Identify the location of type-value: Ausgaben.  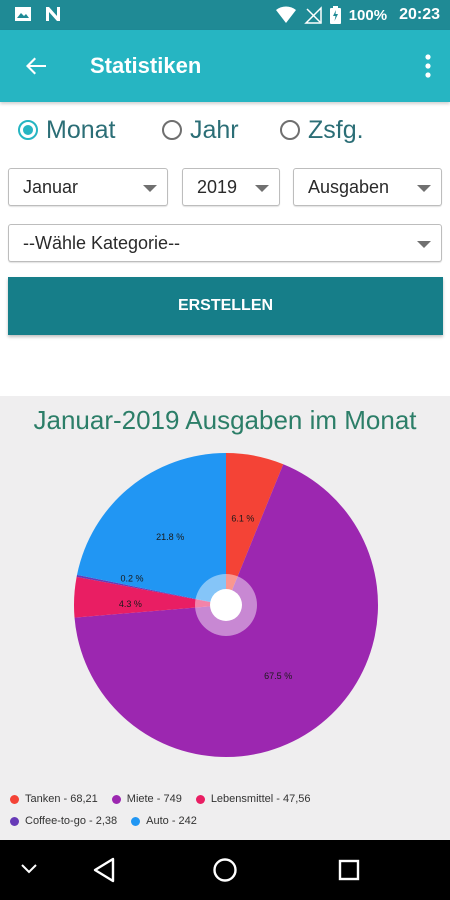
(349, 187).